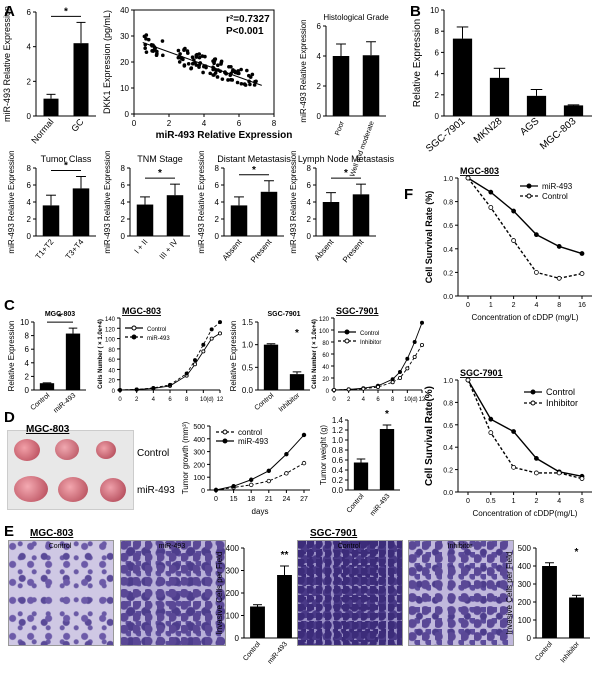  I want to click on x-tick-label: 12, so click(422, 400).